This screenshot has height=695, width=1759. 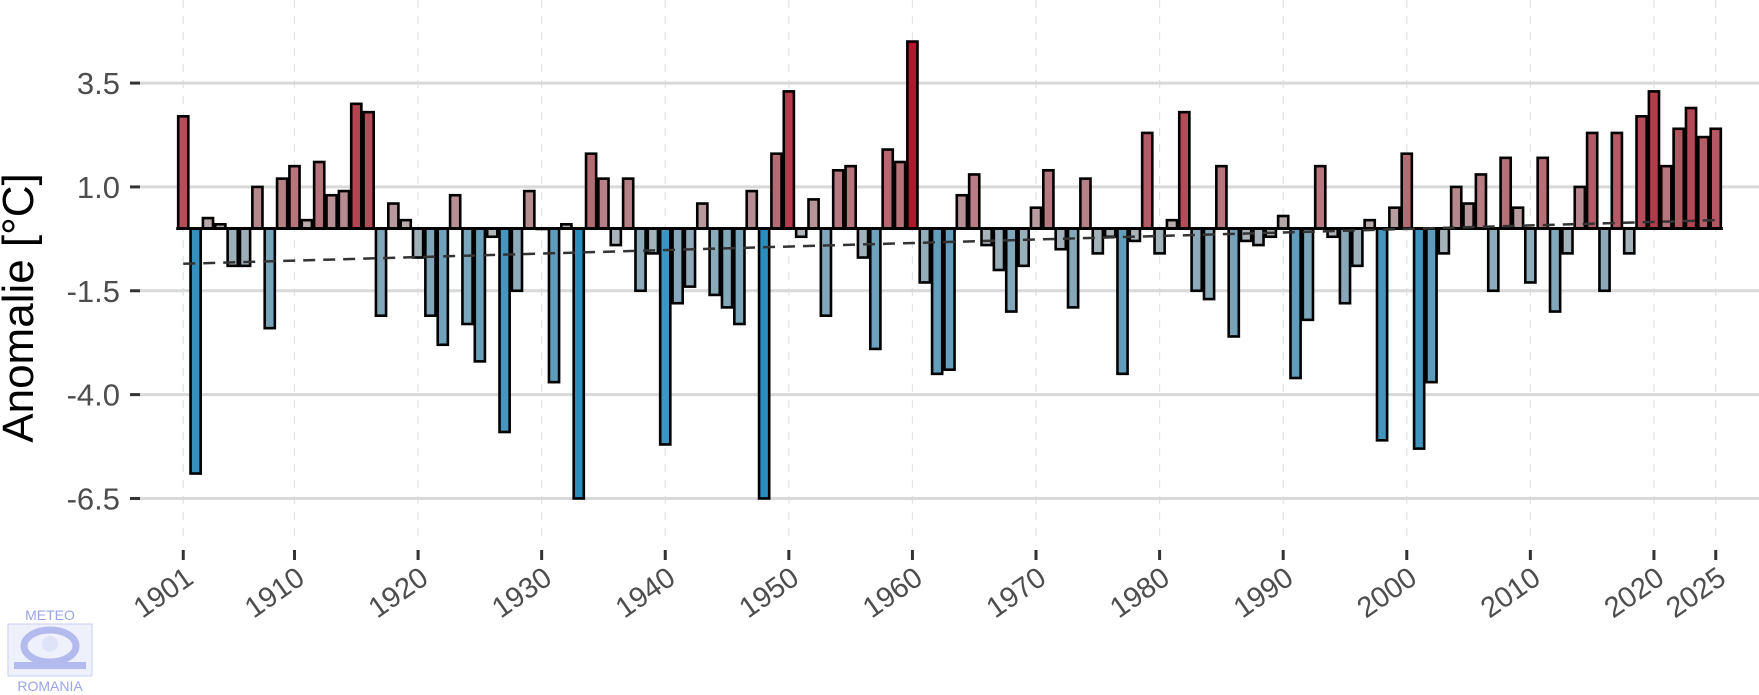 I want to click on bar-2005, so click(x=1468, y=216).